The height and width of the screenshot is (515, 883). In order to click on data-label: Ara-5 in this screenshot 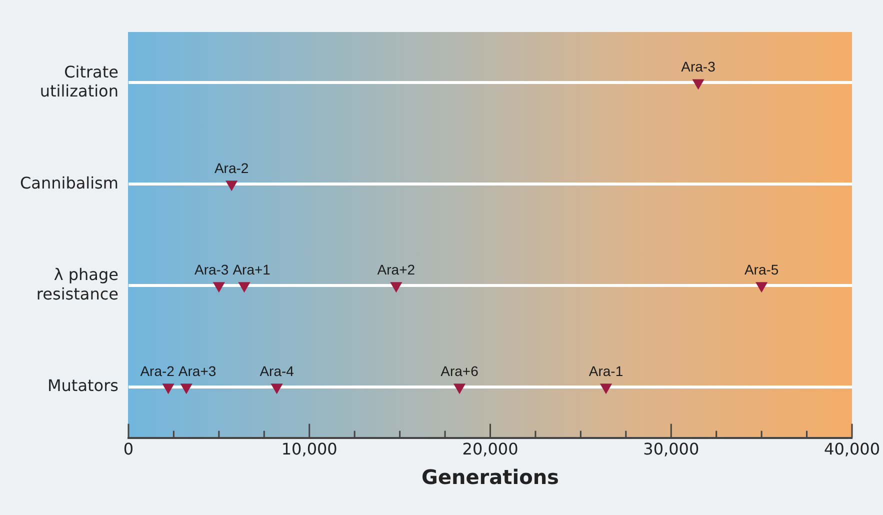, I will do `click(761, 269)`.